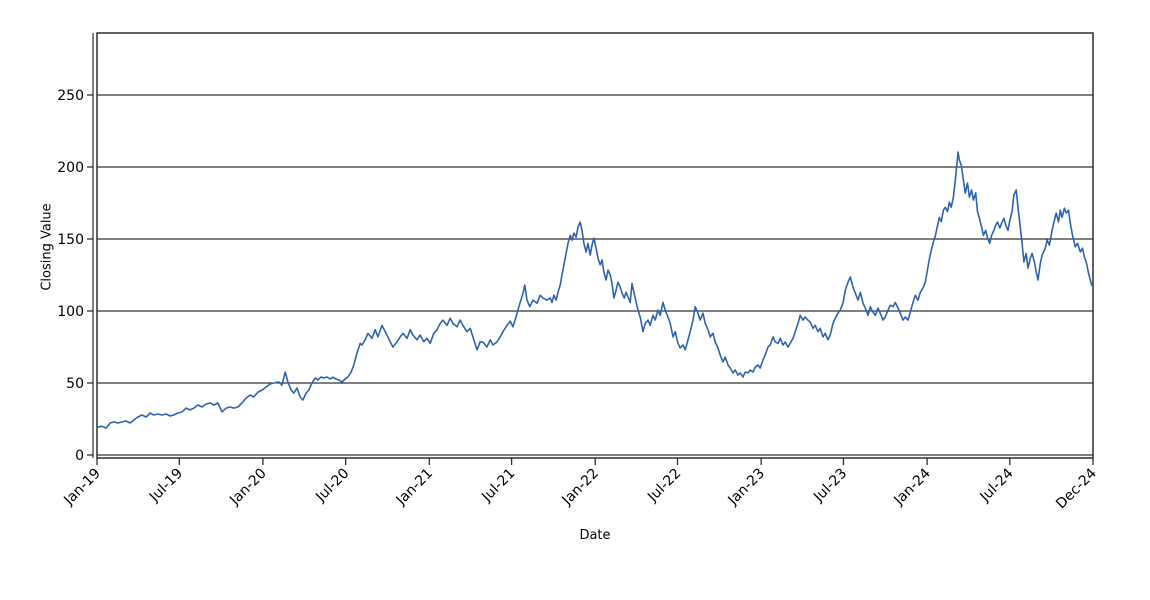  I want to click on x-tick-label: Jan-23, so click(746, 487).